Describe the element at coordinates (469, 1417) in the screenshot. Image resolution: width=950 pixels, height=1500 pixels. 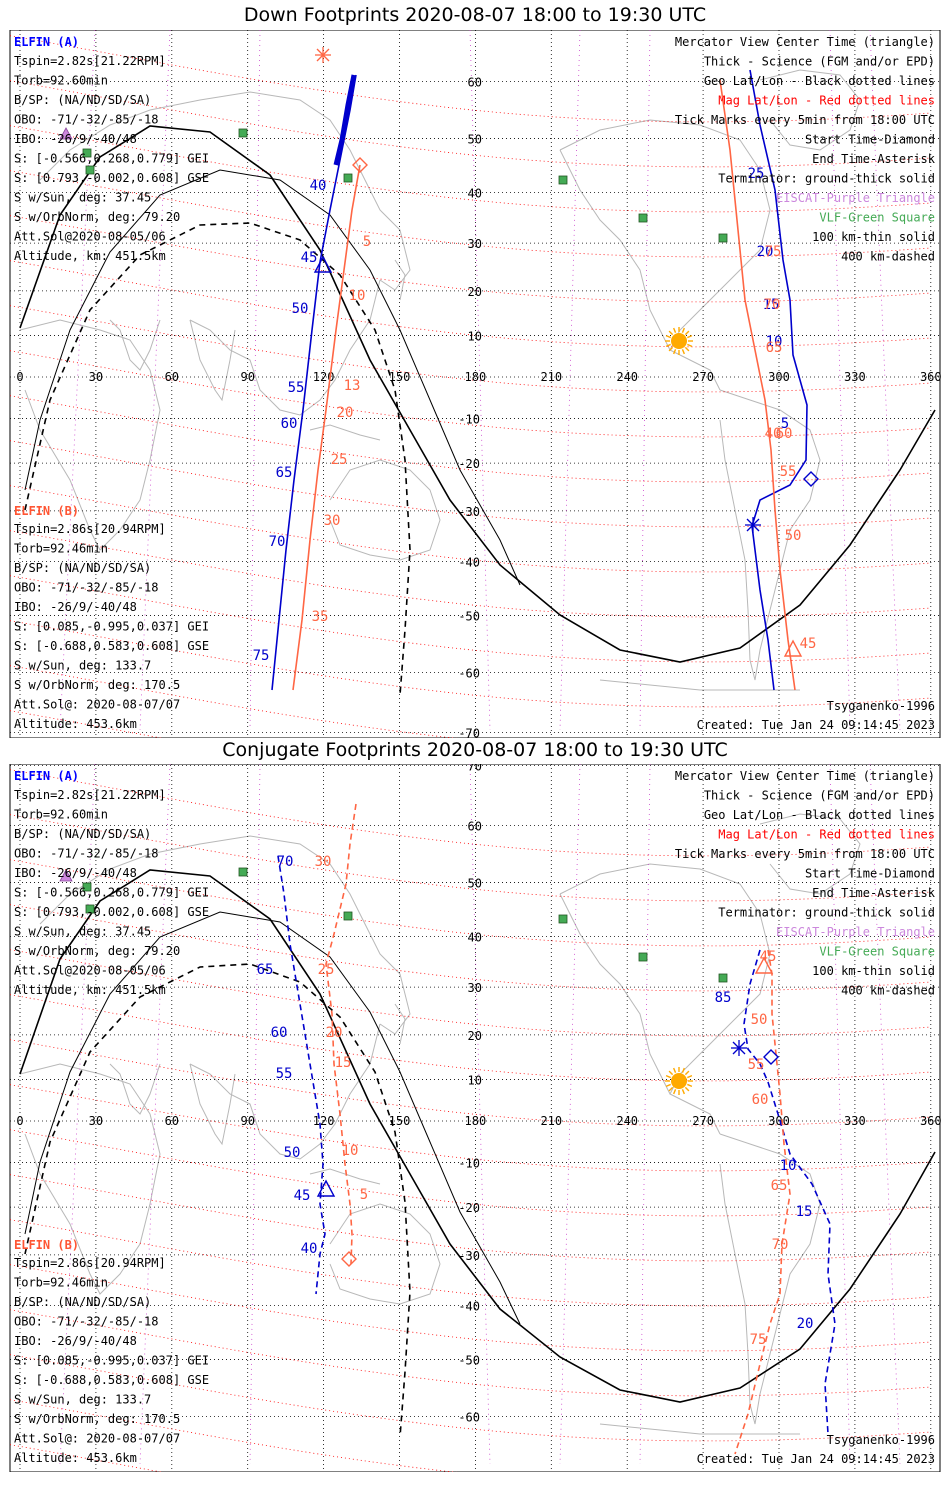
I see `geo-lat-label: -60` at that location.